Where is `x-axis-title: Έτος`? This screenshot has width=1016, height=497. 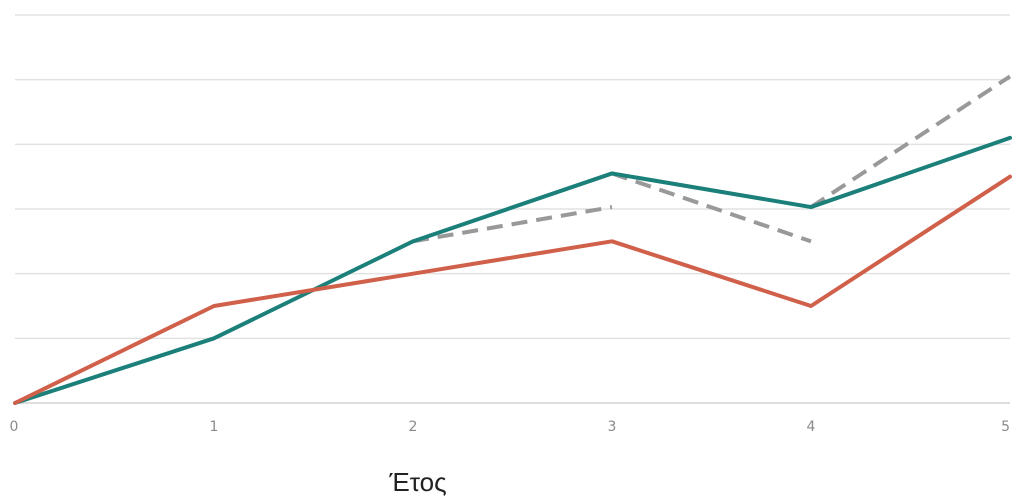
x-axis-title: Έτος is located at coordinates (417, 482).